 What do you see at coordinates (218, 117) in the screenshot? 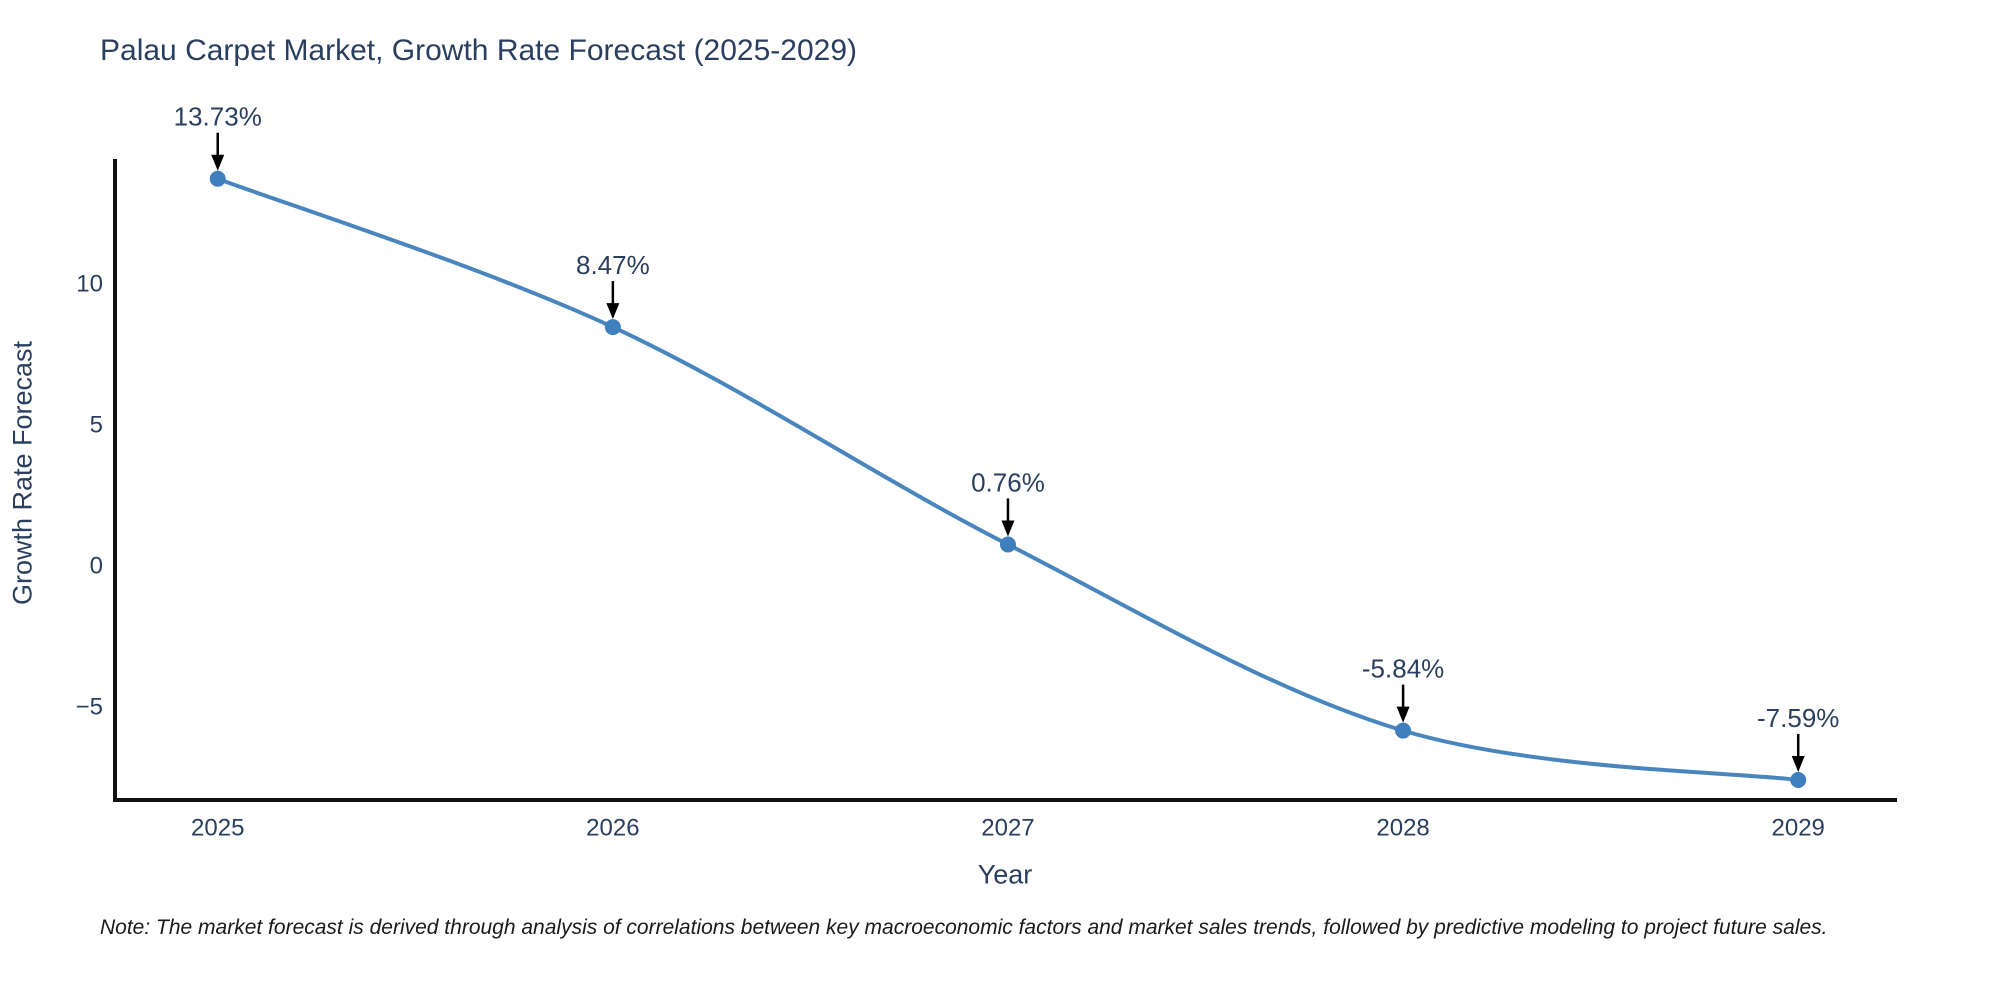
I see `data-point-label: 13.73%` at bounding box center [218, 117].